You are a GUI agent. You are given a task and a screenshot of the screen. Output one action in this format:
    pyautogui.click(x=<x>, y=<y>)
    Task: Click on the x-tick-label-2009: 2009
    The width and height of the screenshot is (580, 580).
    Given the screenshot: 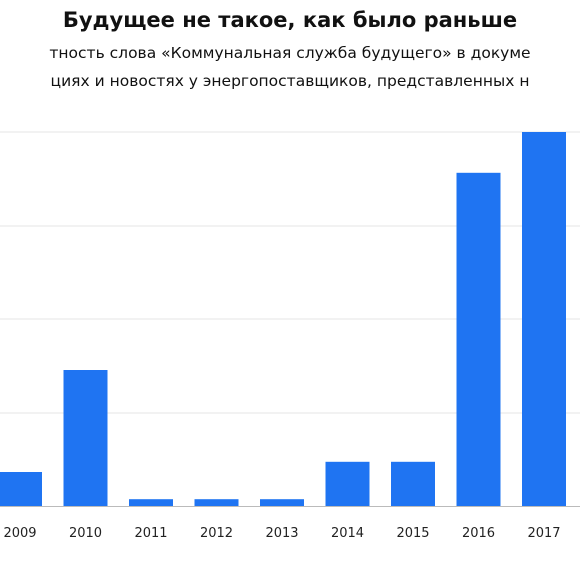 What is the action you would take?
    pyautogui.click(x=19, y=533)
    